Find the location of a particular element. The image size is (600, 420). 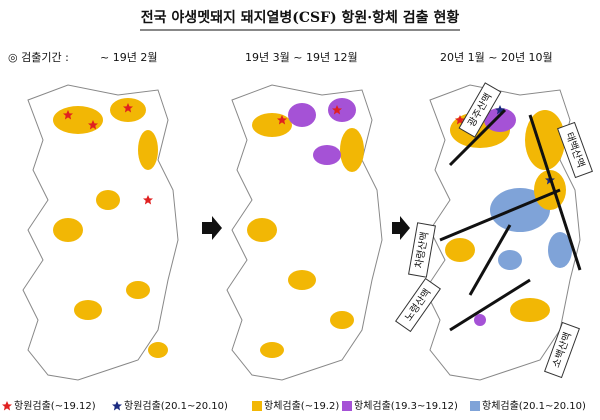

mountain-label: 차령산맥 is located at coordinates (422, 250).